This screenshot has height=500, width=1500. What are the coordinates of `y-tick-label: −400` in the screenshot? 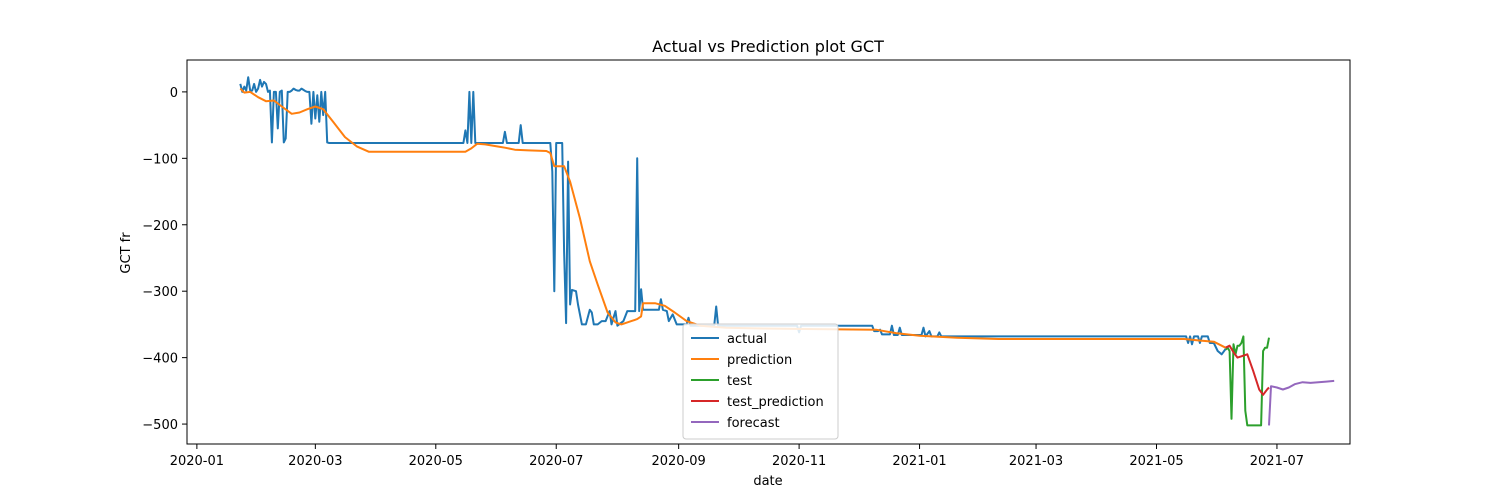 It's located at (160, 359).